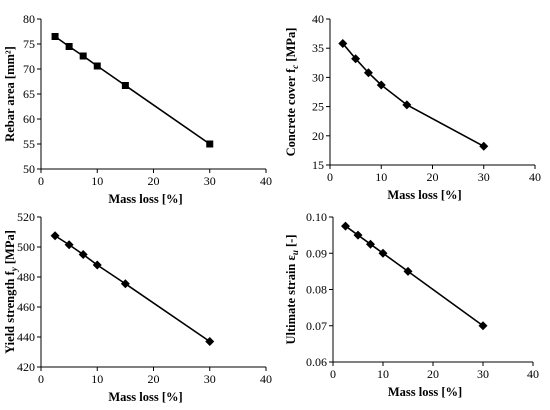 Image resolution: width=550 pixels, height=410 pixels. I want to click on y-tick-label: 60, so click(29, 119).